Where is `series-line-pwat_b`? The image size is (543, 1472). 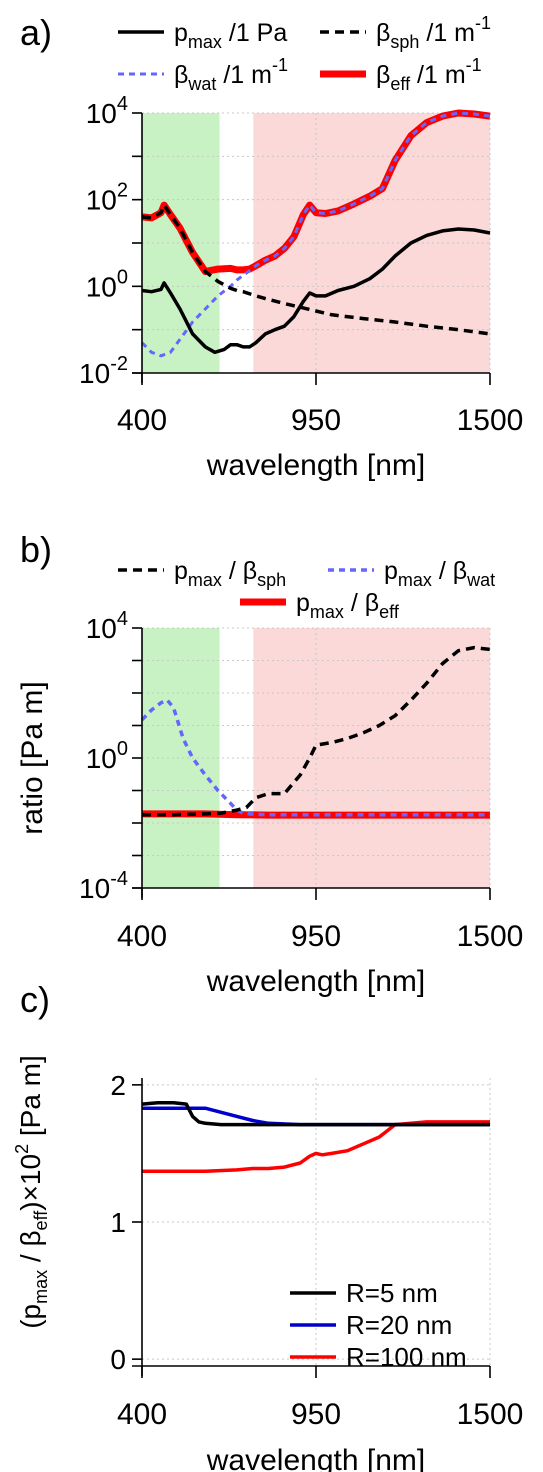 series-line-pwat_b is located at coordinates (315, 757).